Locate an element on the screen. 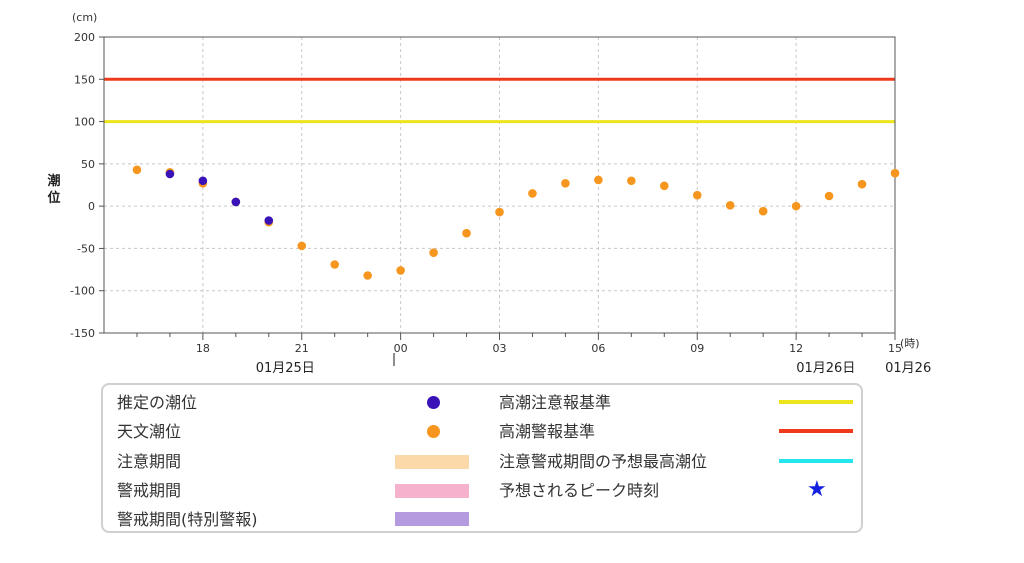  legend-band-caution is located at coordinates (432, 462).